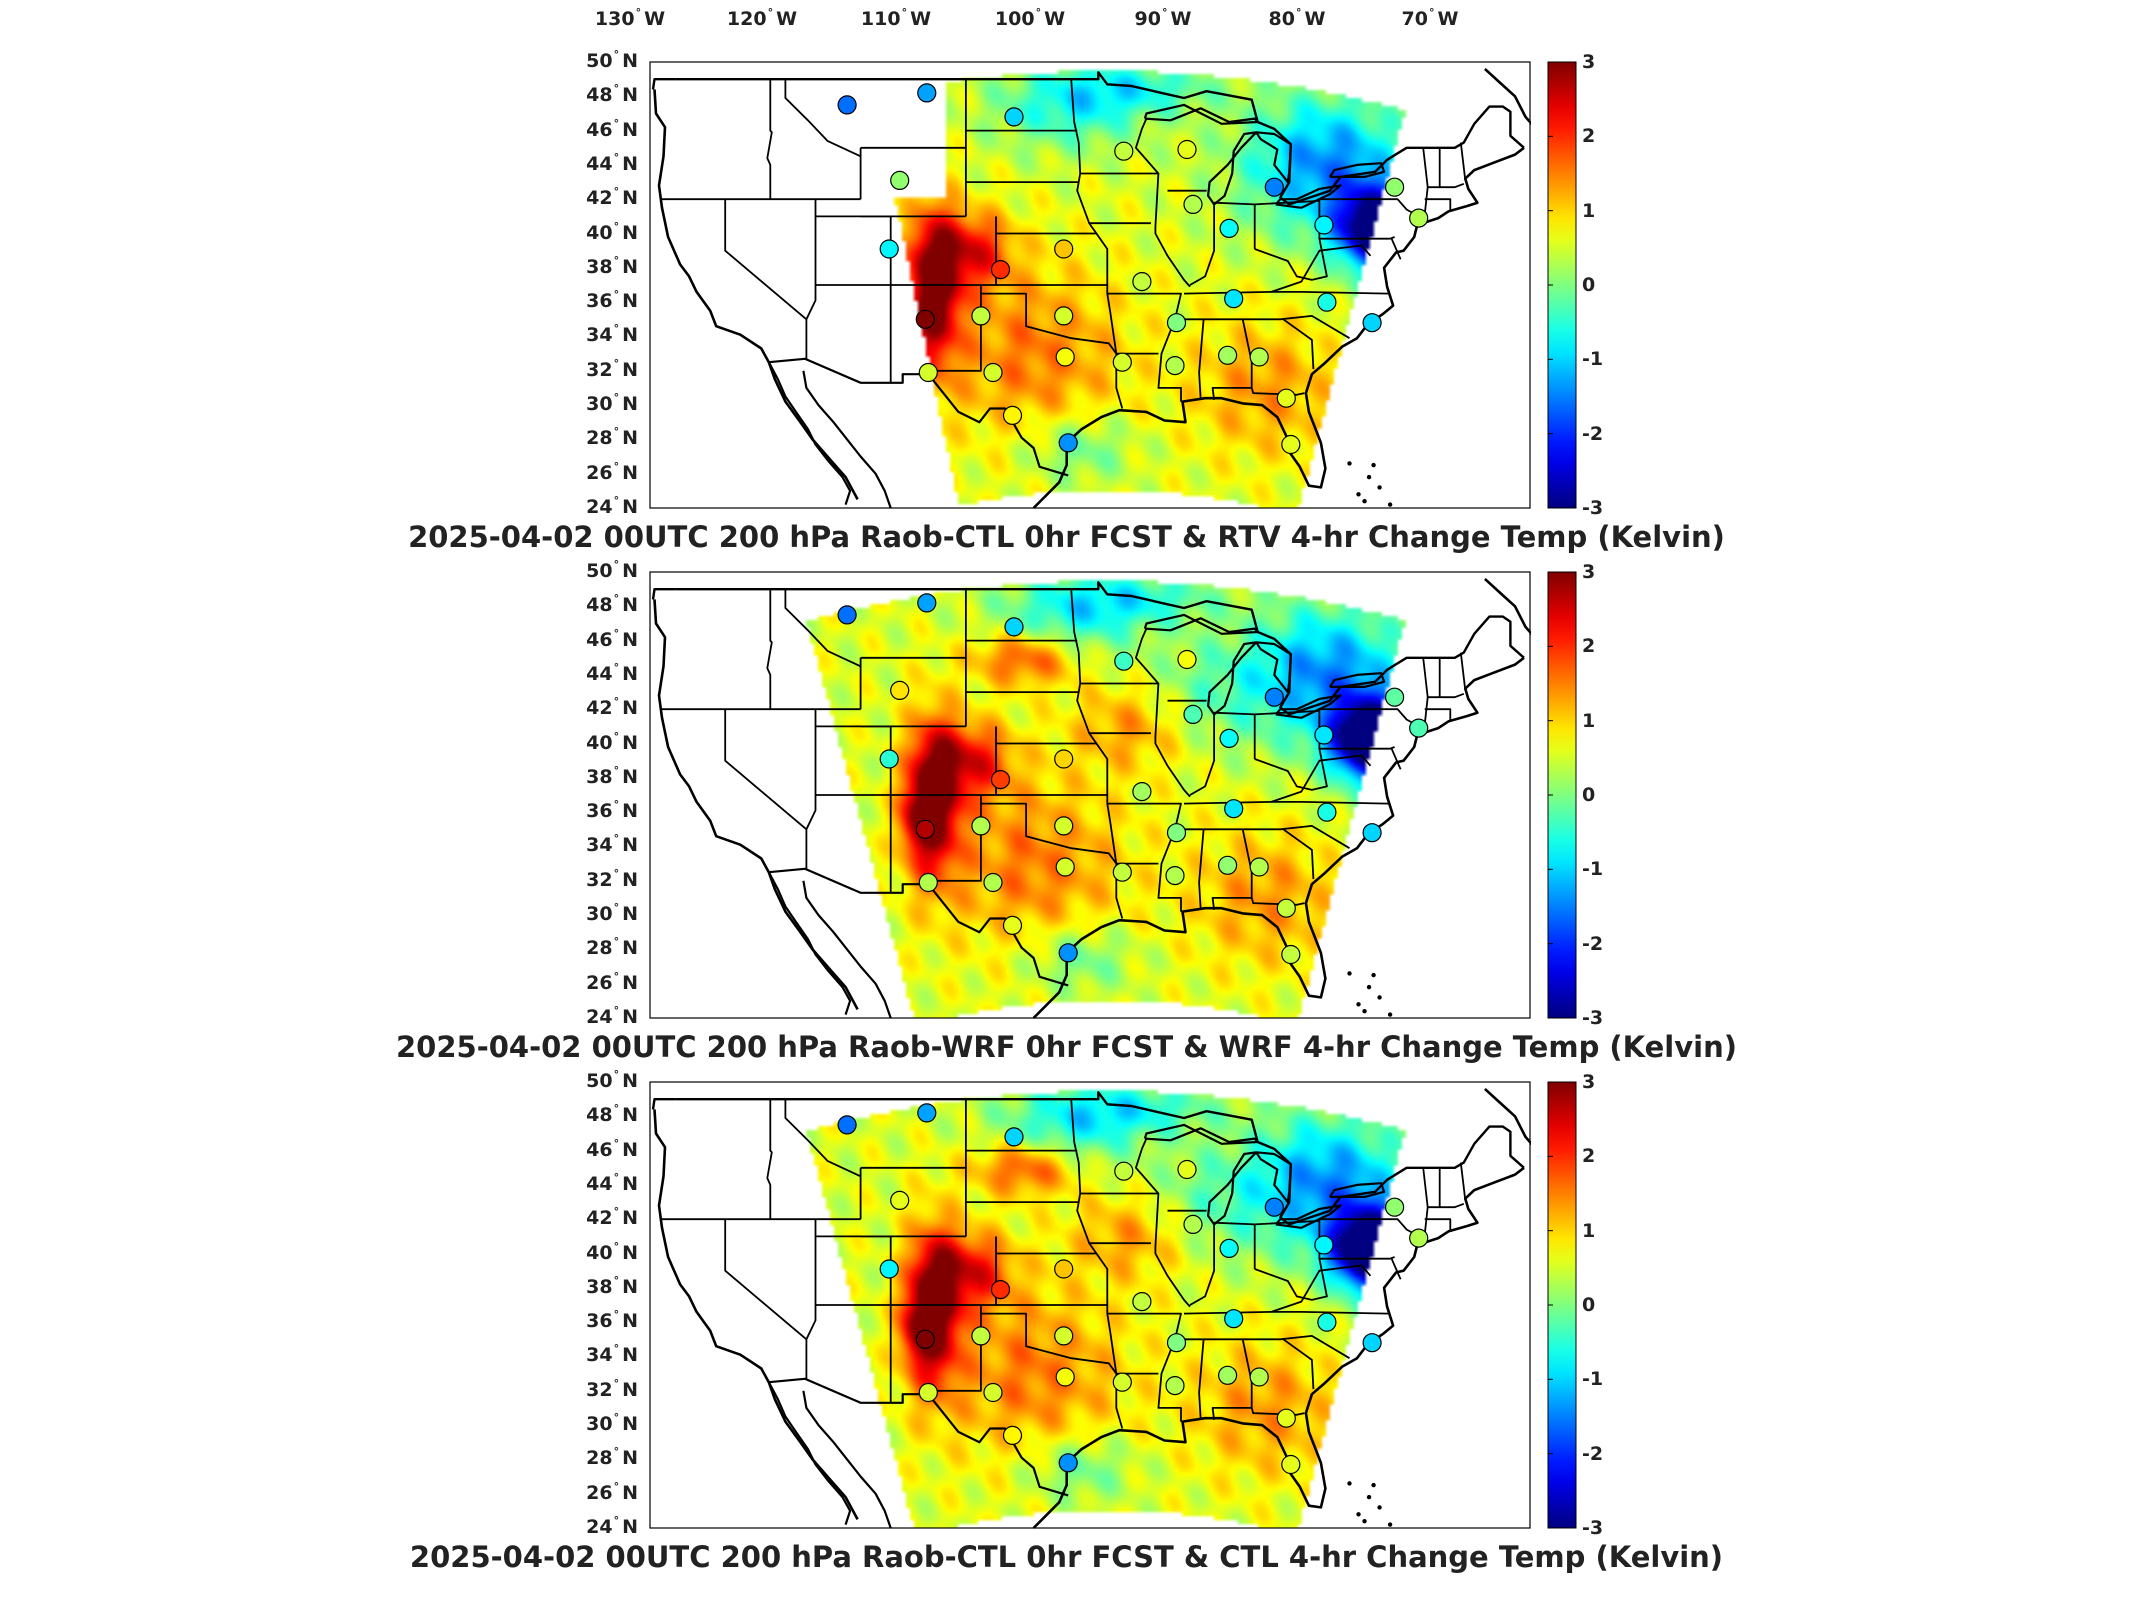  I want to click on latitude-label: 30° N, so click(603, 1423).